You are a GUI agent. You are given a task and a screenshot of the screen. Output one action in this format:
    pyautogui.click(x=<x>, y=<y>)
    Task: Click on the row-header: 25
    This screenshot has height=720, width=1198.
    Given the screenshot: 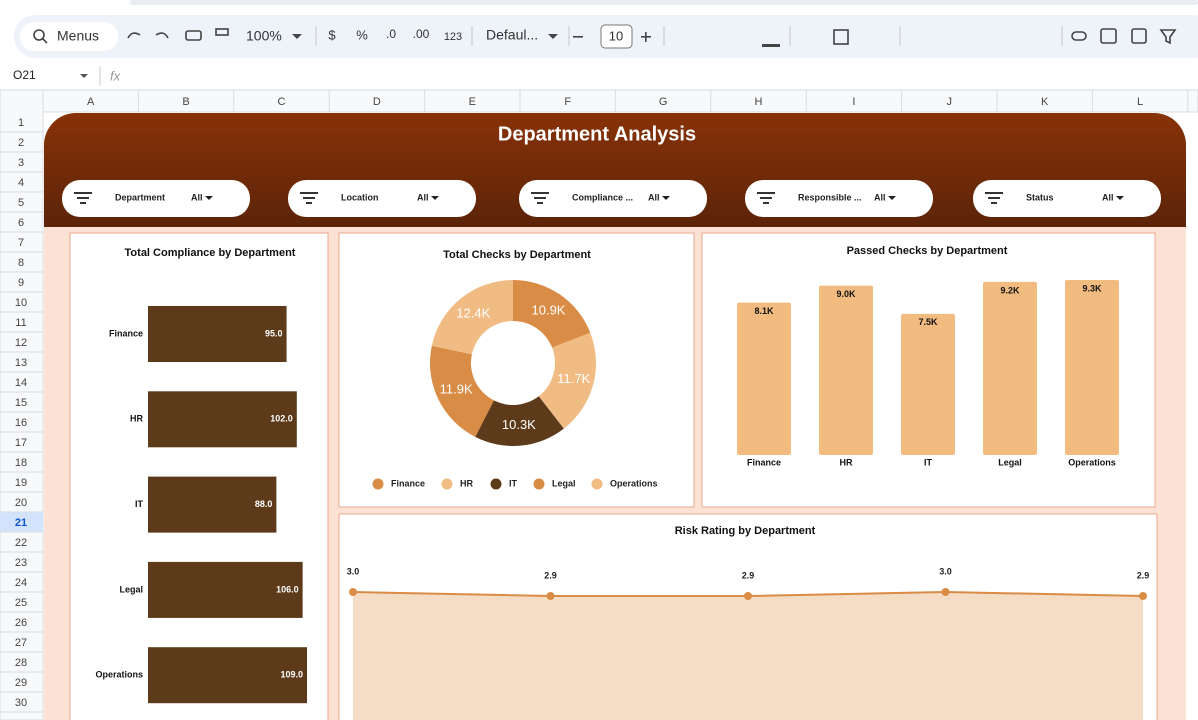 What is the action you would take?
    pyautogui.click(x=21, y=603)
    